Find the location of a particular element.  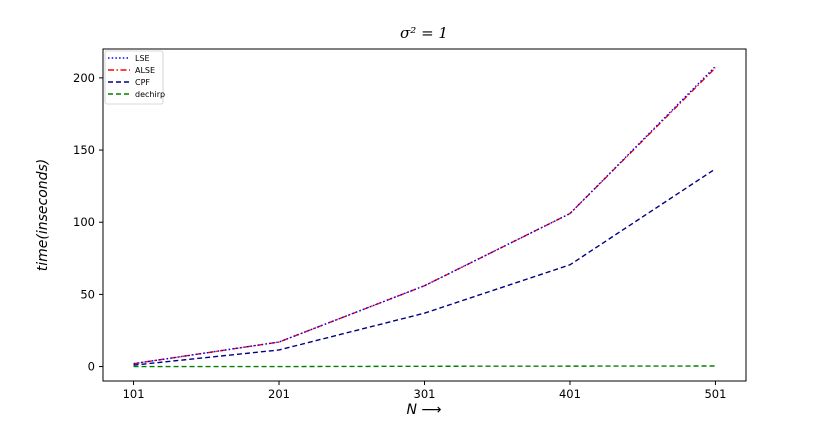

y-axis: 0 50 100 150 200 is located at coordinates (88, 222).